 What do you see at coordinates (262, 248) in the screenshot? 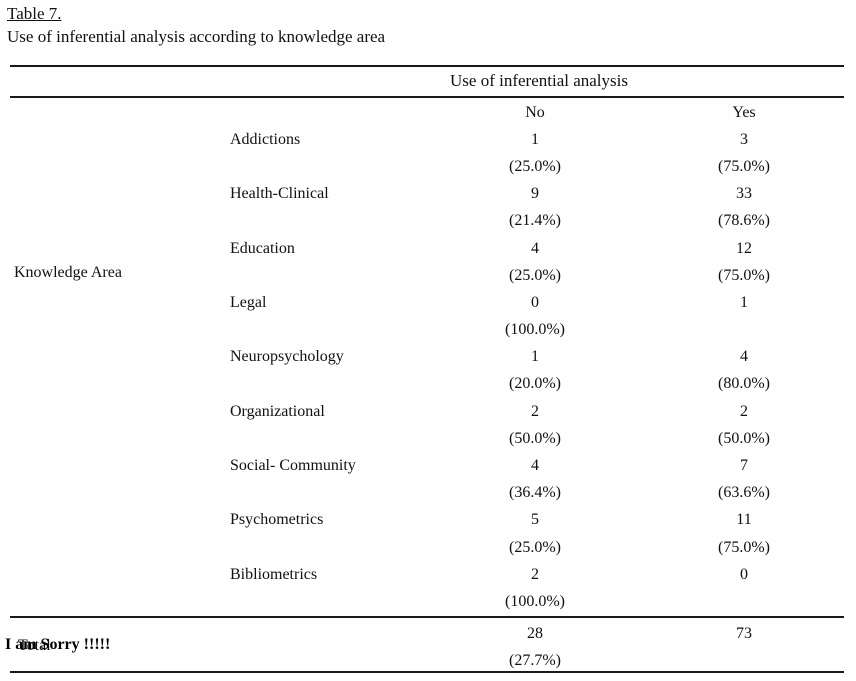
I see `row-label-education: Education` at bounding box center [262, 248].